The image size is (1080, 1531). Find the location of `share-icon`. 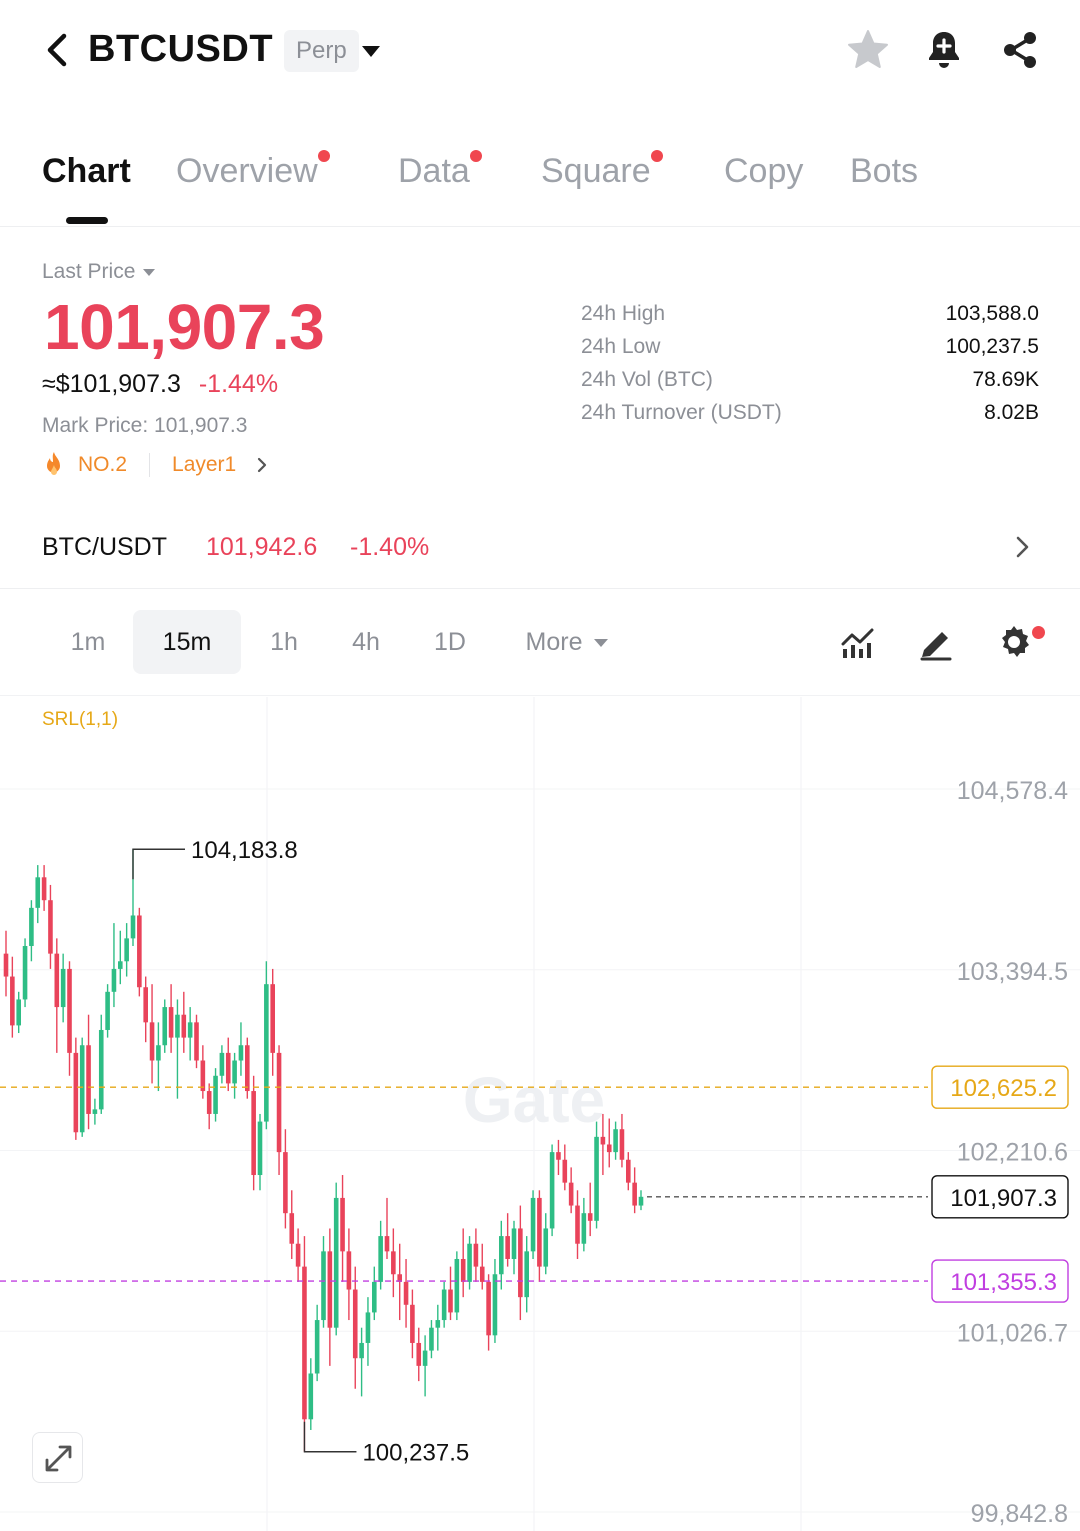

share-icon is located at coordinates (1020, 50).